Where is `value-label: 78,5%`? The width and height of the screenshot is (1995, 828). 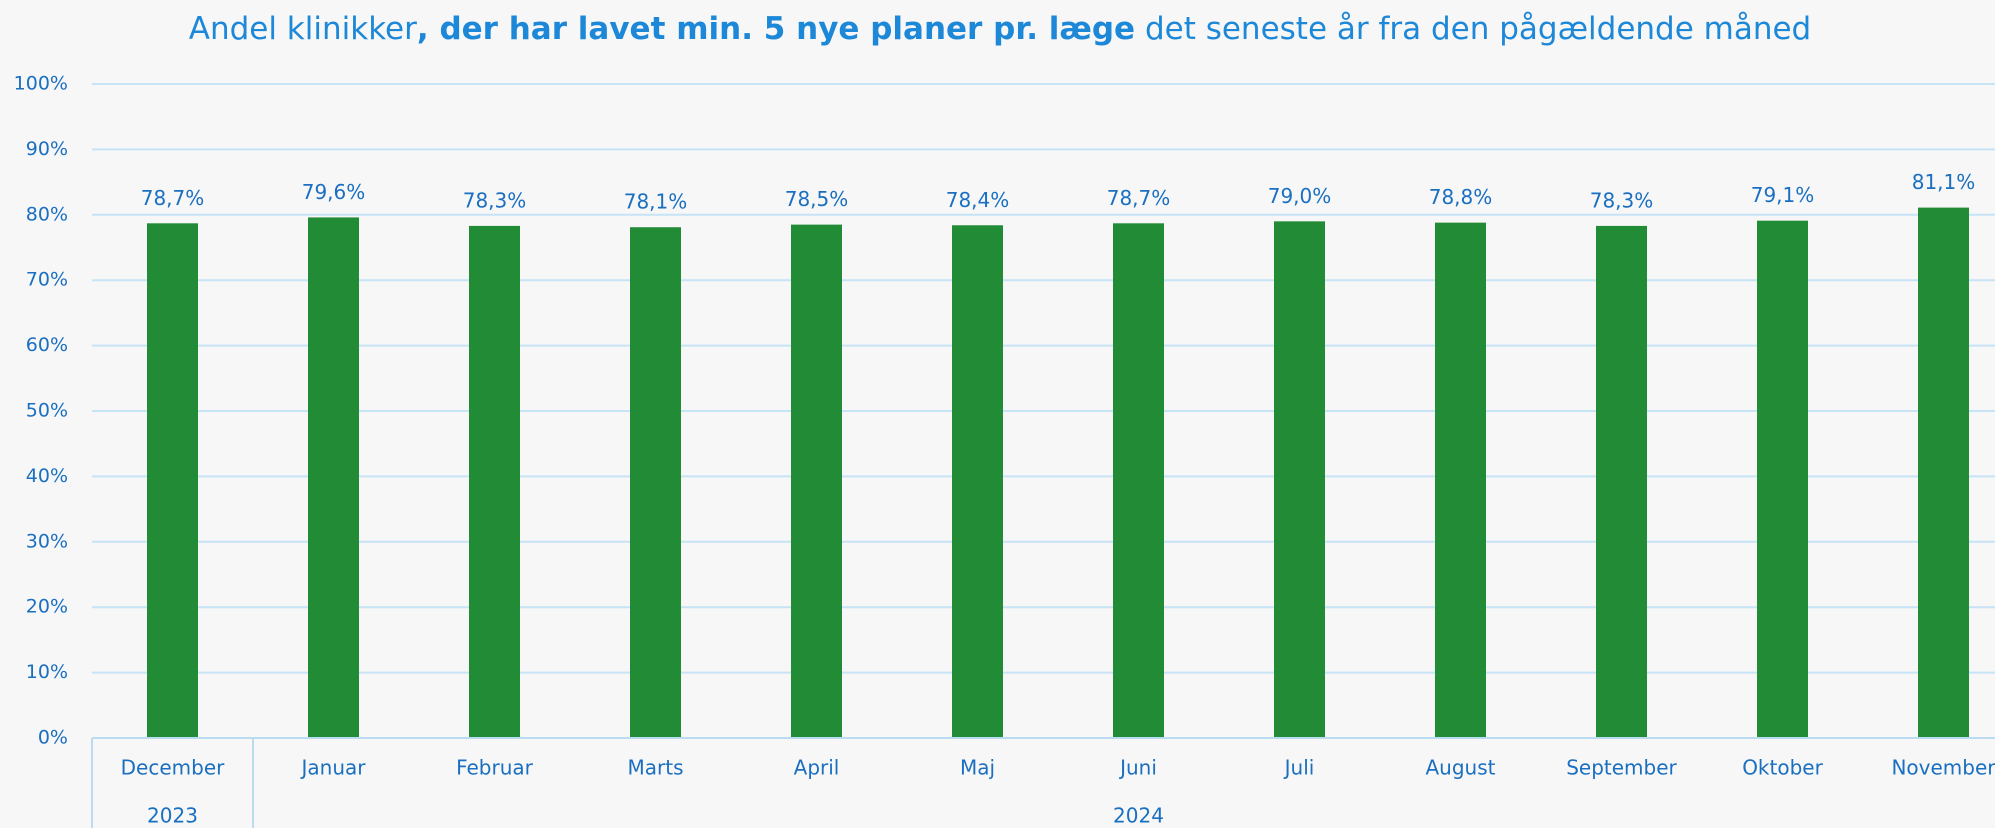 value-label: 78,5% is located at coordinates (817, 199).